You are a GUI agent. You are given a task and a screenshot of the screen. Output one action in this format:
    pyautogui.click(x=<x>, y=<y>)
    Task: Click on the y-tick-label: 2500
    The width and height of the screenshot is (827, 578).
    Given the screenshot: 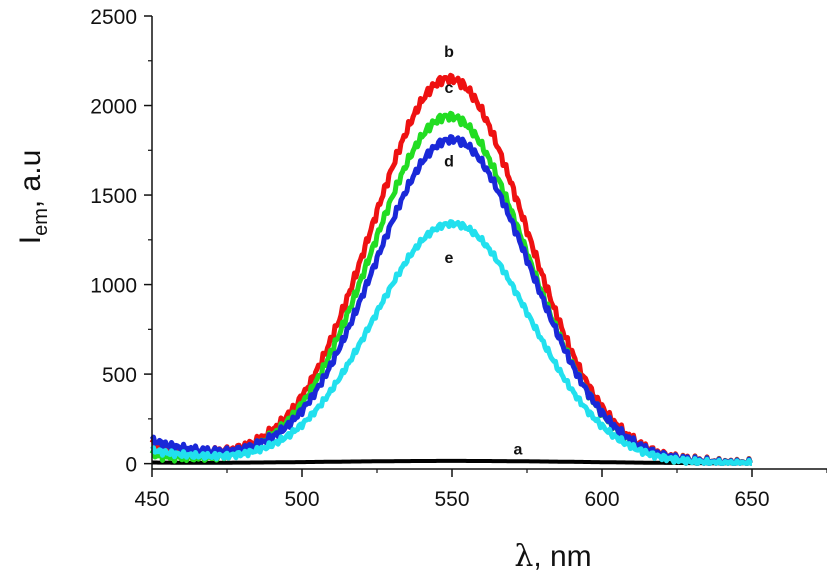 What is the action you would take?
    pyautogui.click(x=113, y=17)
    